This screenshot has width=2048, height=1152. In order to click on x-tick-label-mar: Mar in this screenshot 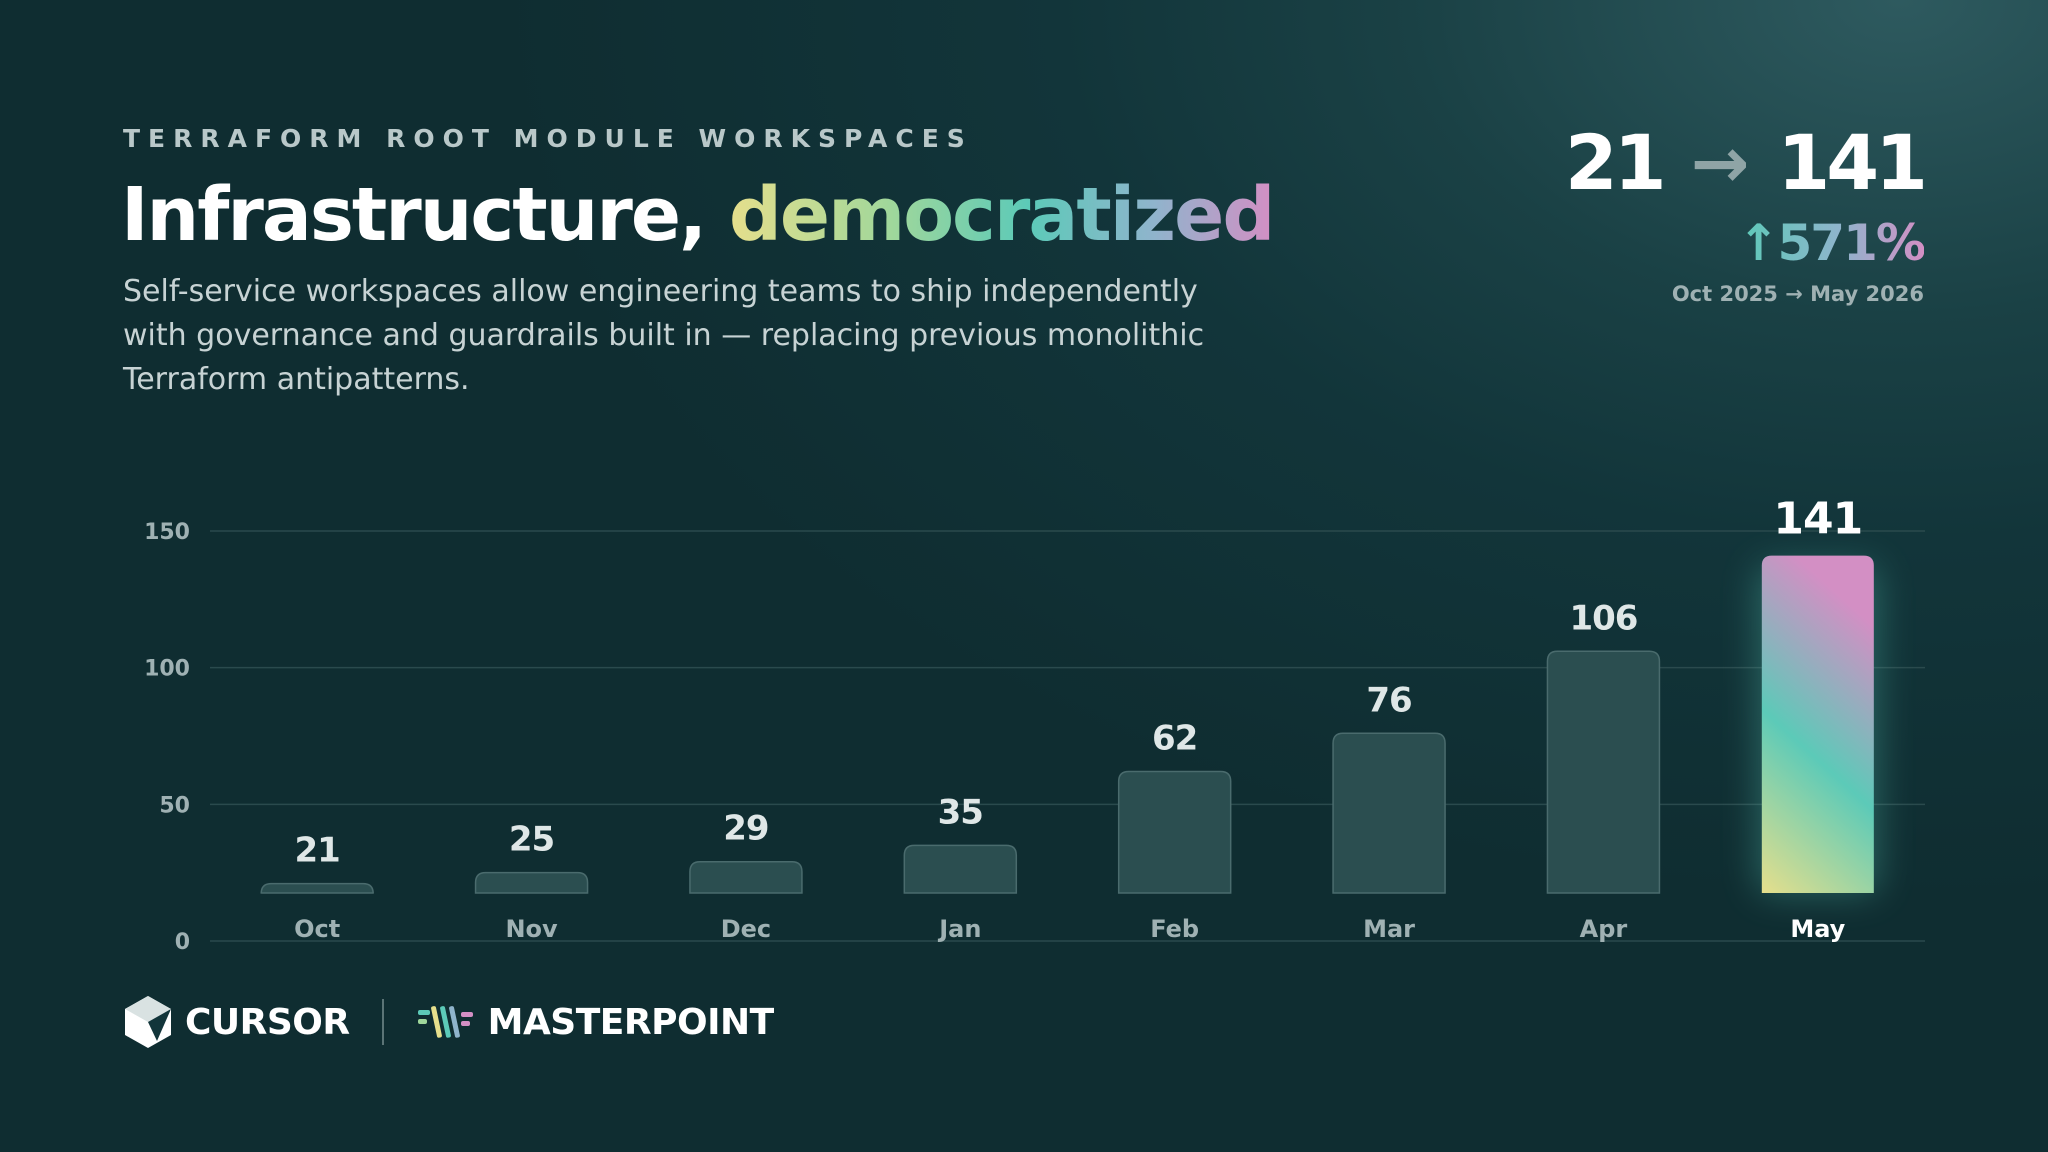, I will do `click(1389, 929)`.